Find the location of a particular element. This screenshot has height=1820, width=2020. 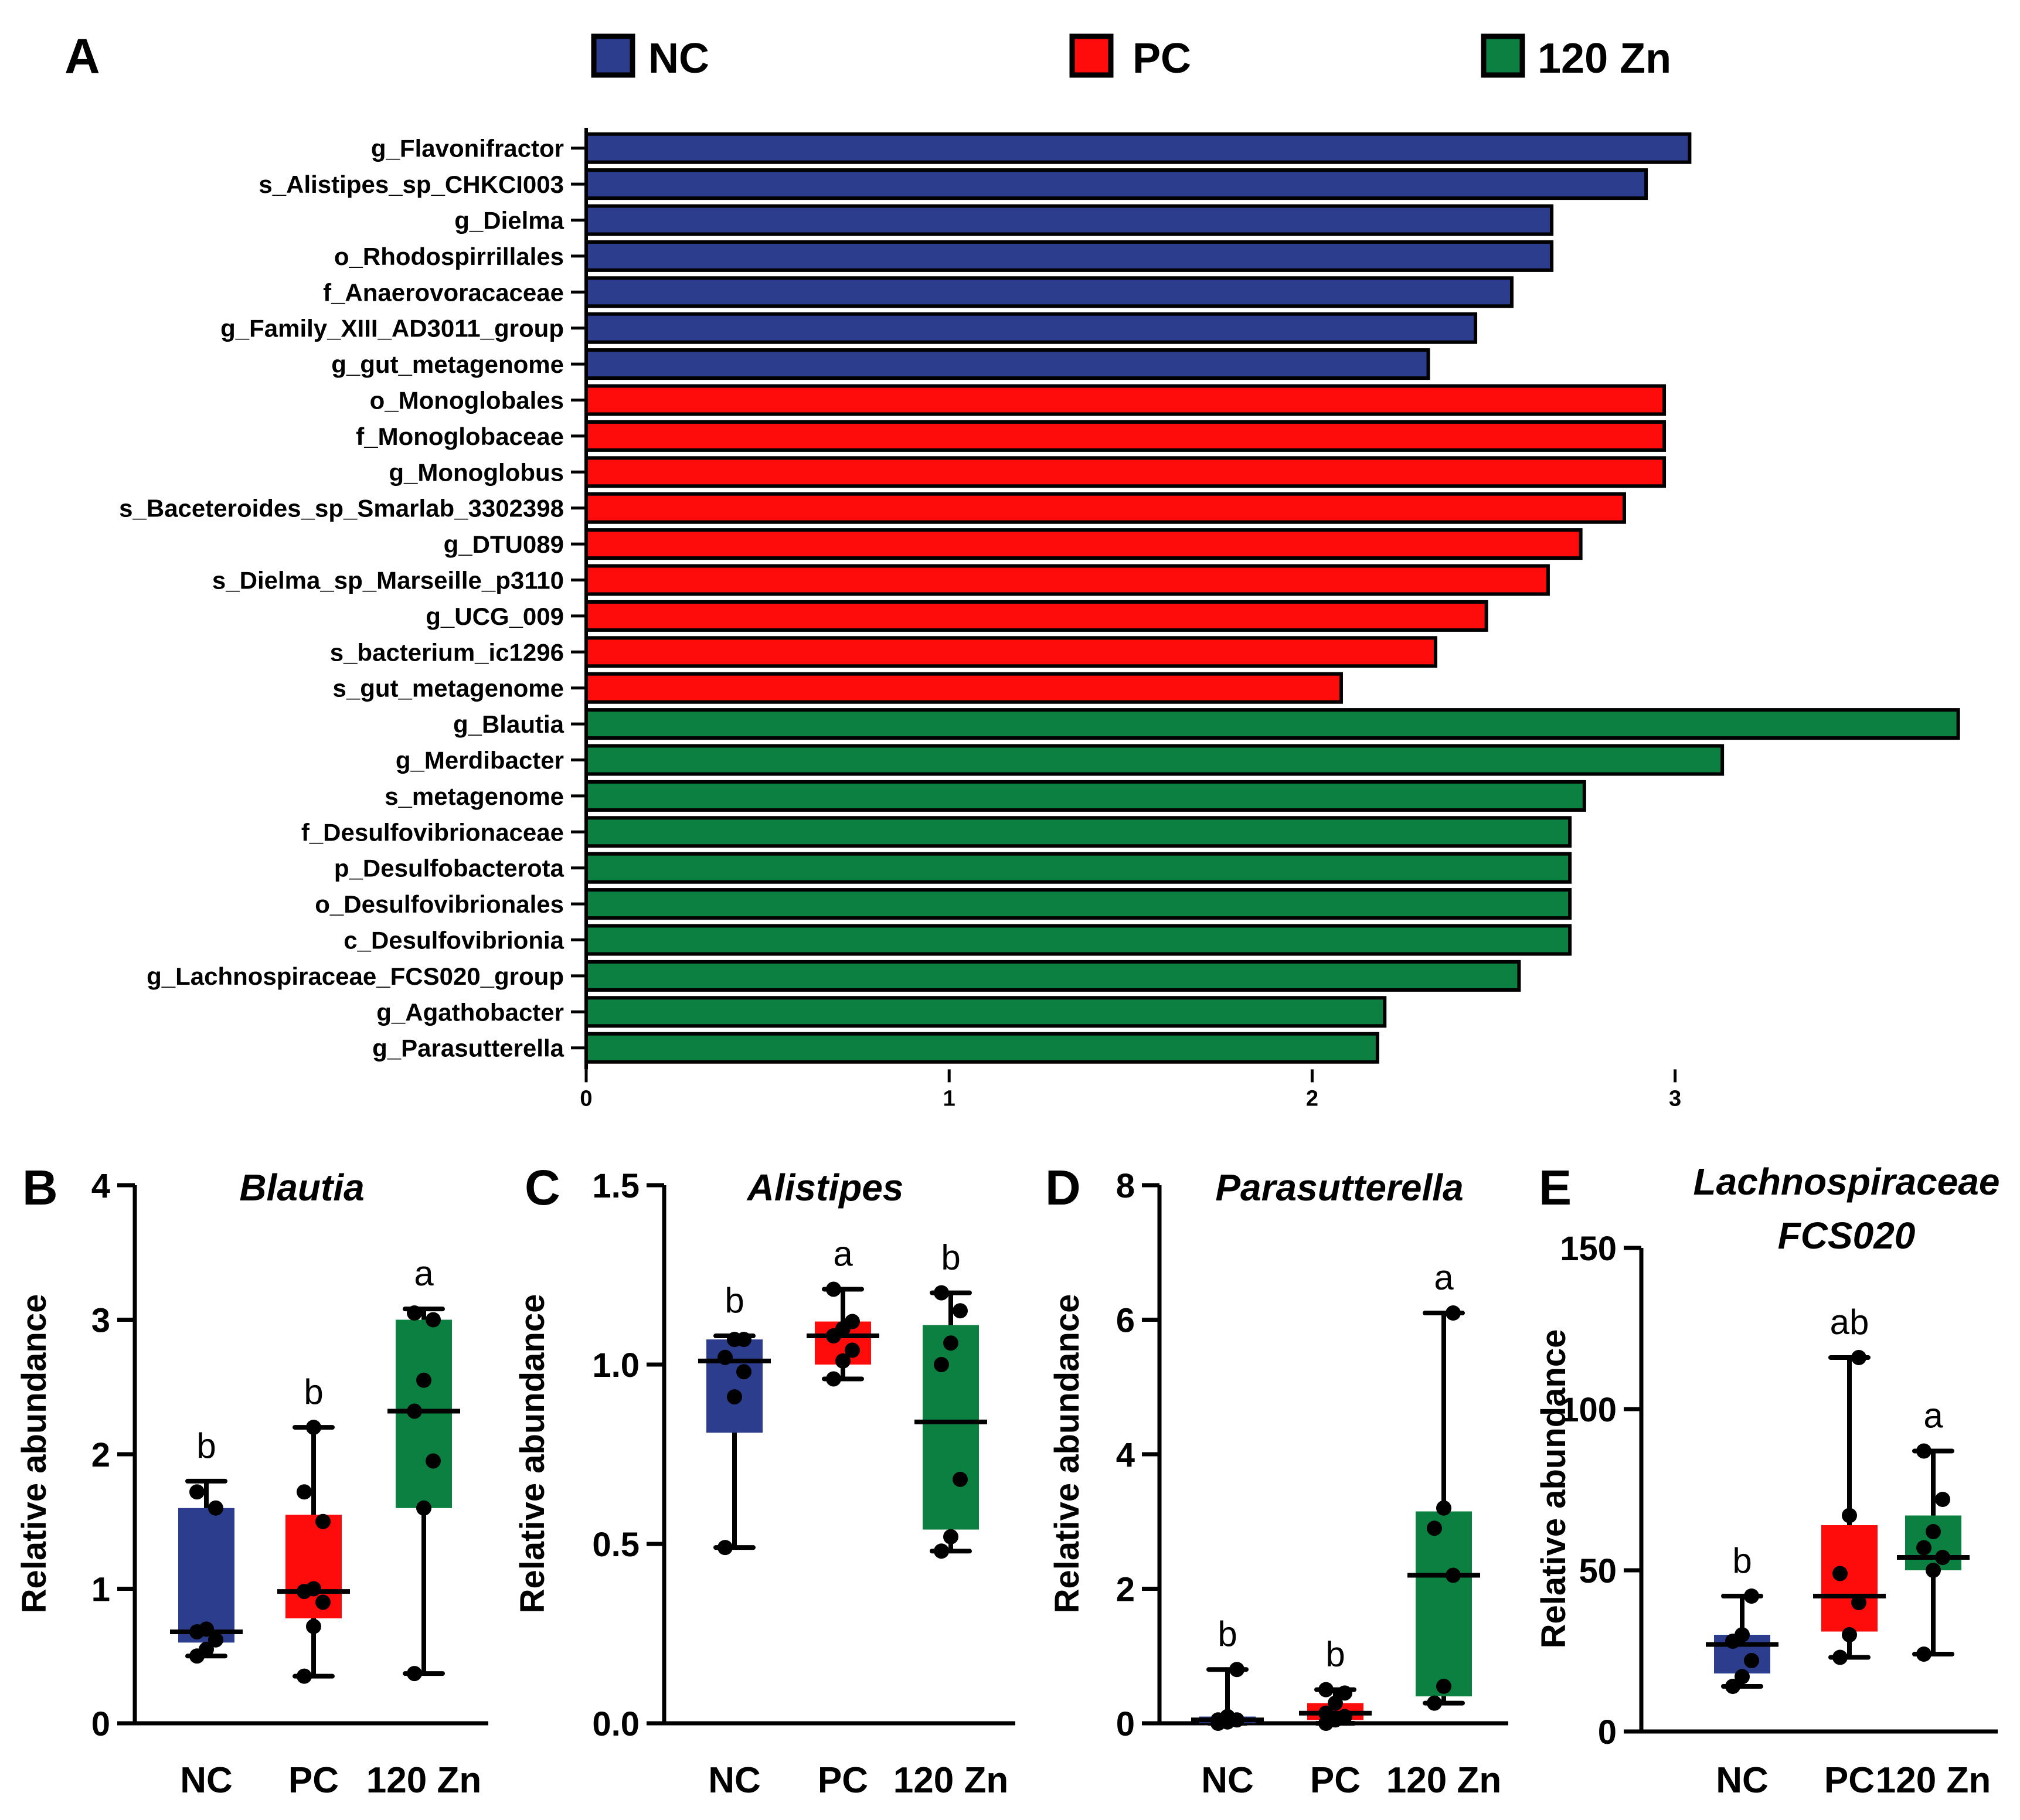

legend-item-120zn: 120 Zn is located at coordinates (1576, 58).